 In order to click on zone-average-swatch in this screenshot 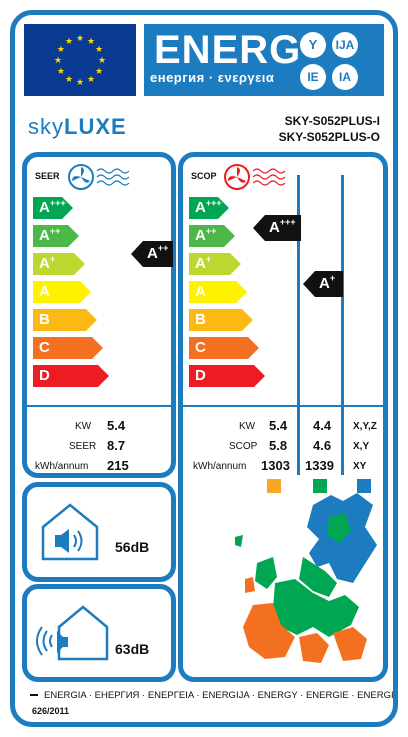, I will do `click(274, 486)`.